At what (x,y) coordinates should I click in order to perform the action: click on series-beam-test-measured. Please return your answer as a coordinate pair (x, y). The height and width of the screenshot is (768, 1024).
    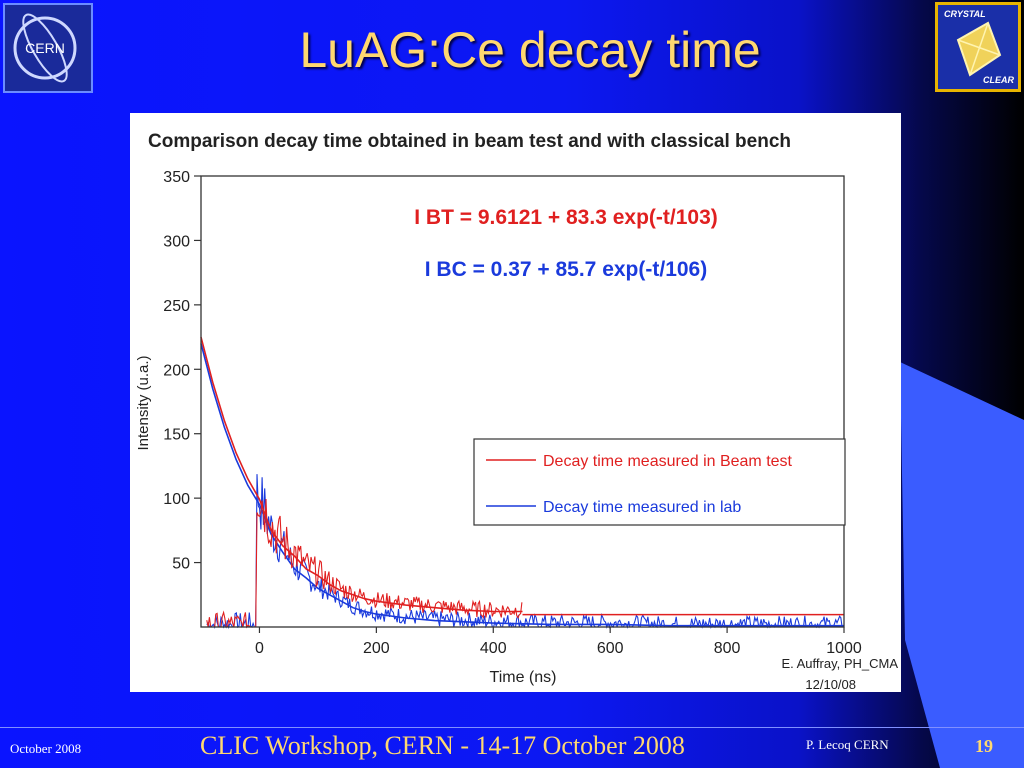
    Looking at the image, I should click on (364, 563).